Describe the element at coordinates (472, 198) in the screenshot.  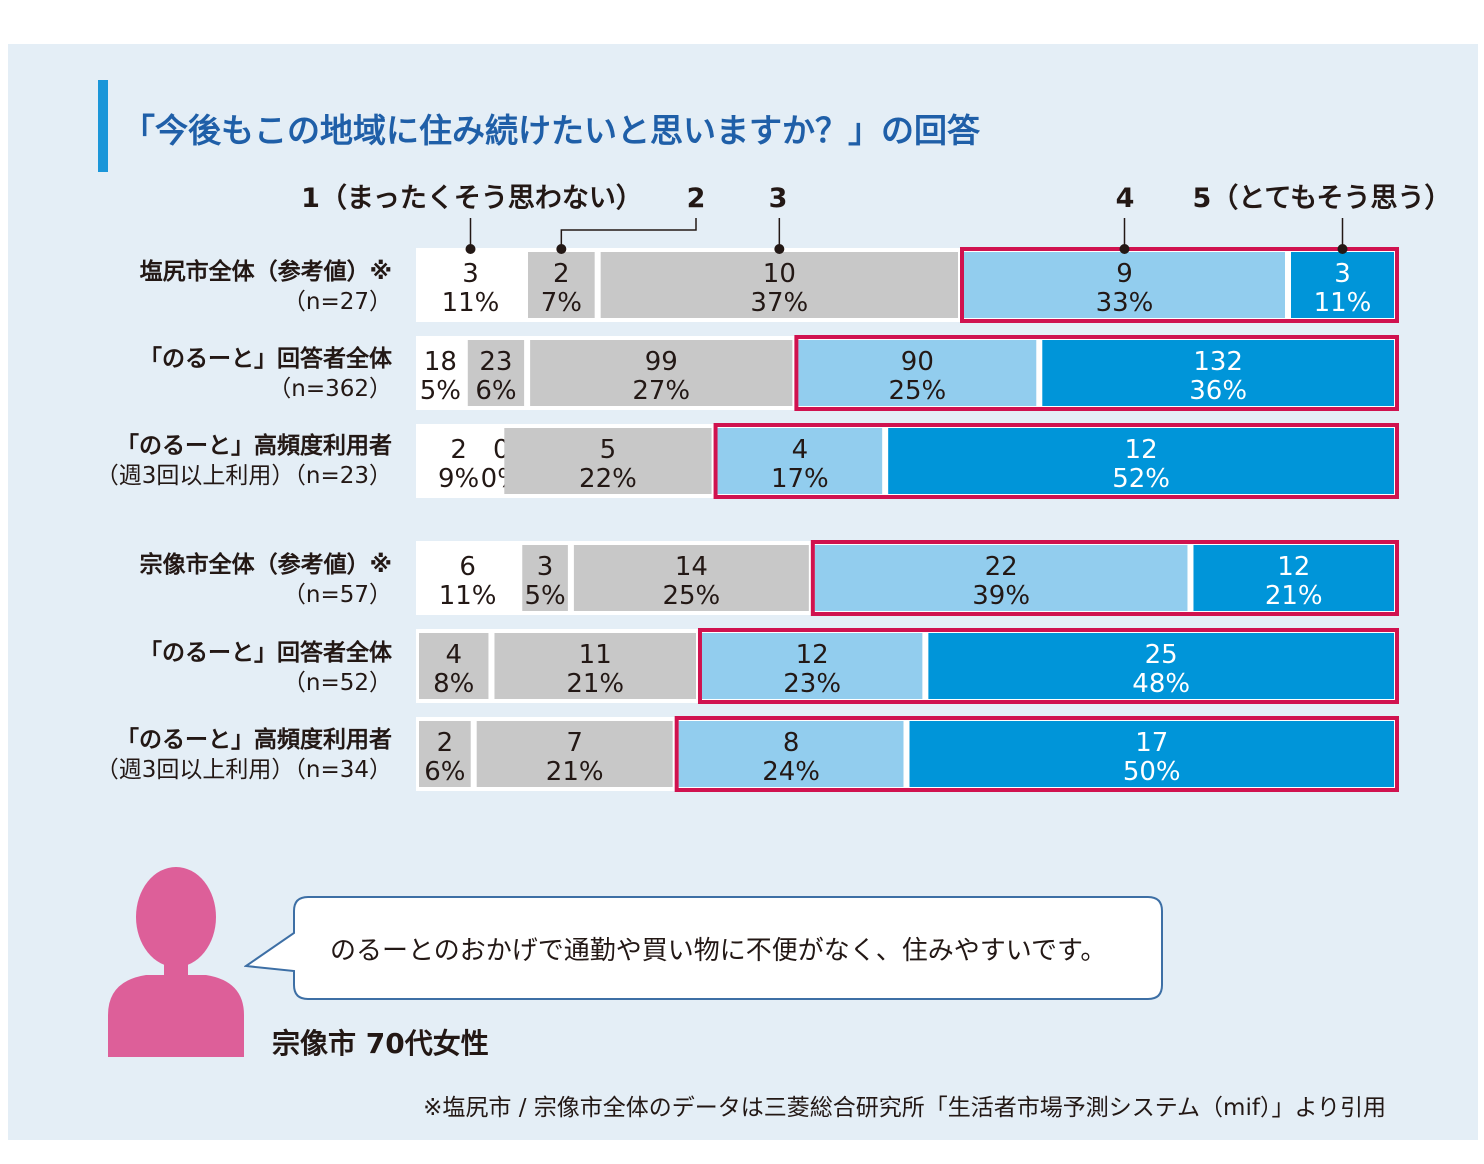
I see `category-header: 1（まったくそう思わない）` at that location.